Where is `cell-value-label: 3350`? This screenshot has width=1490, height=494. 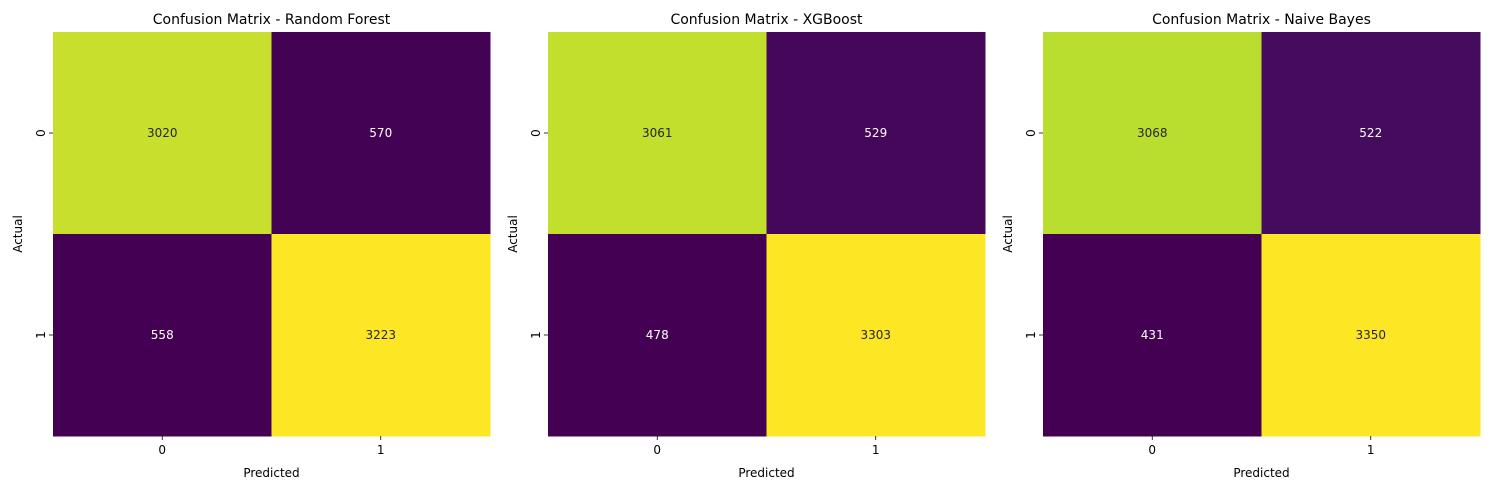 cell-value-label: 3350 is located at coordinates (1370, 335).